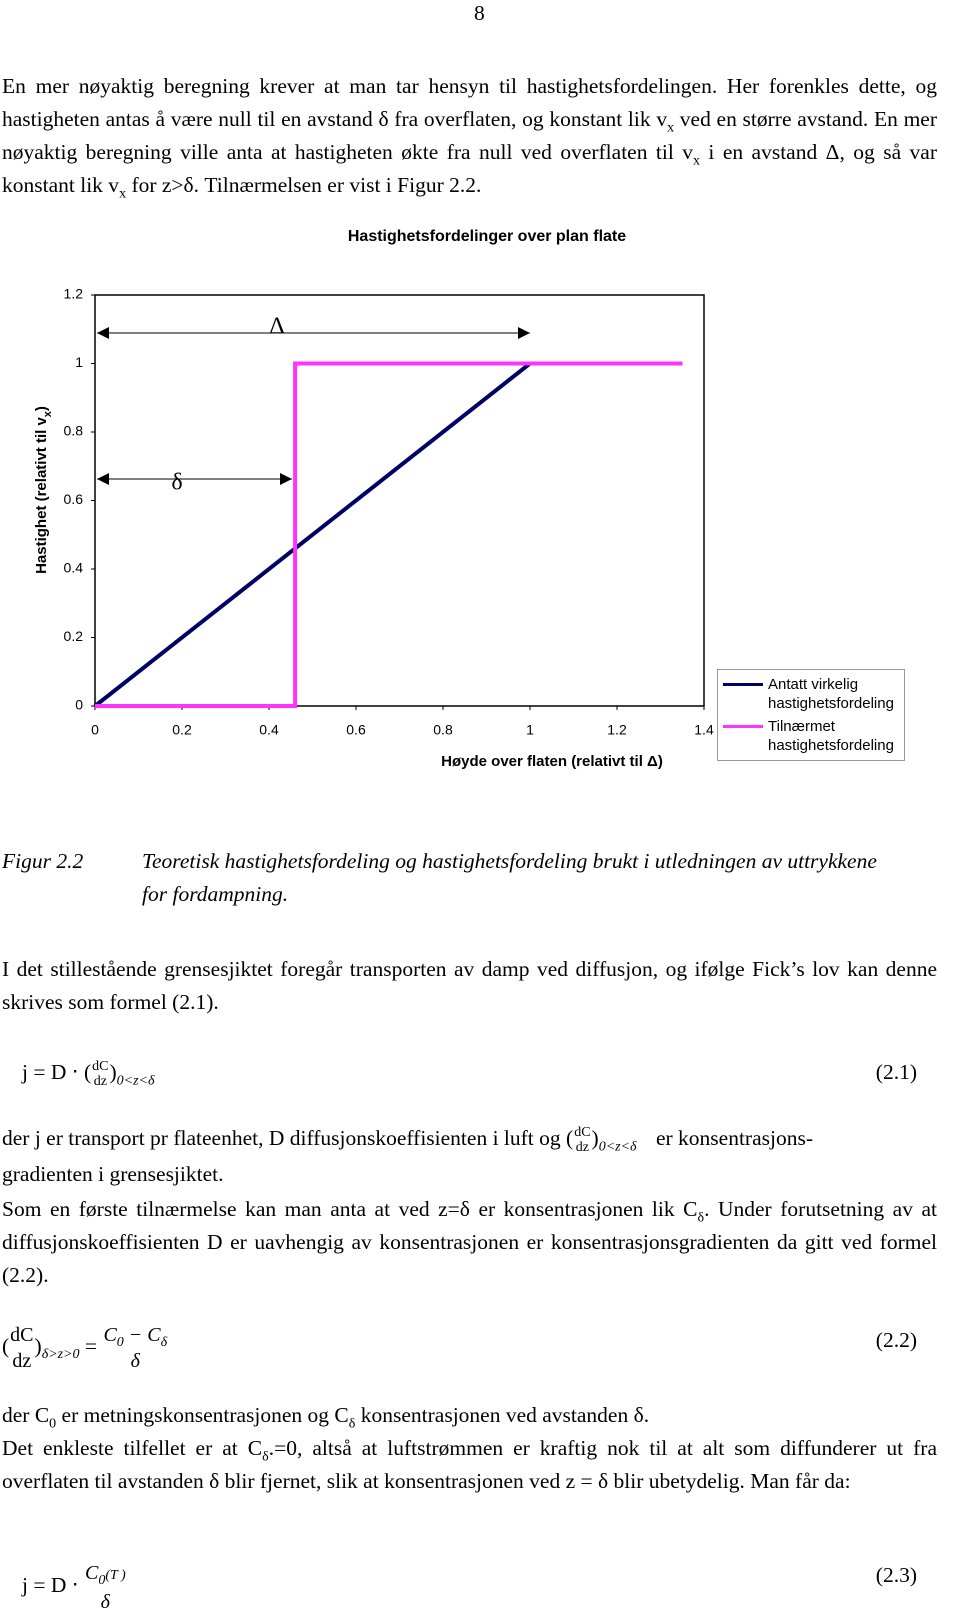  I want to click on legend-entry: Antatt virkelig hastighetsfordeling, so click(811, 694).